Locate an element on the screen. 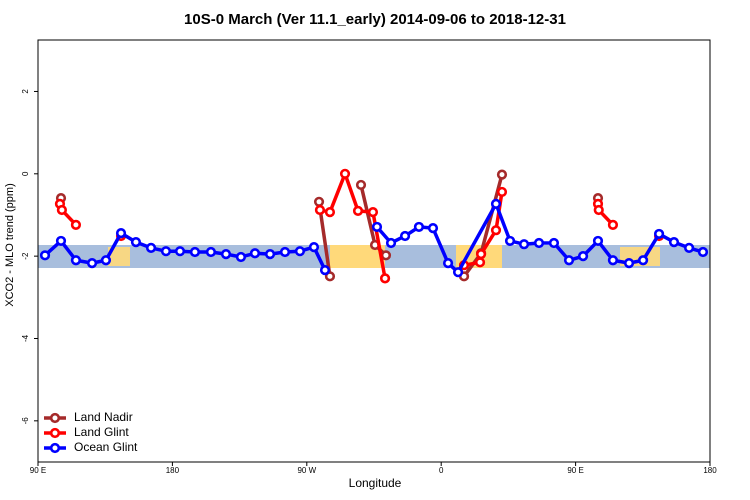 The width and height of the screenshot is (750, 500). legend-label: Land Glint is located at coordinates (101, 432).